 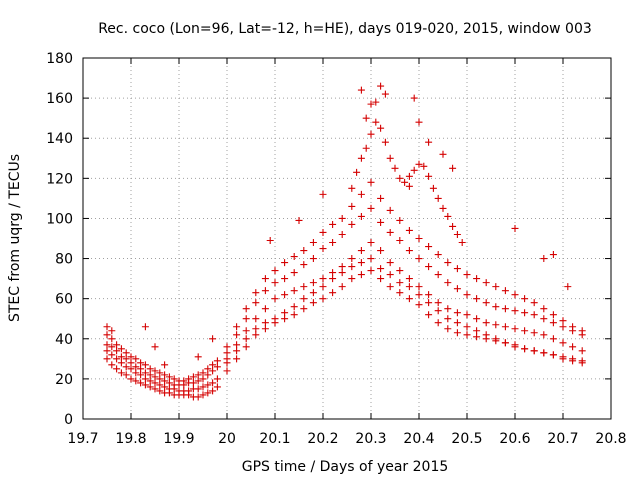 What do you see at coordinates (64, 340) in the screenshot?
I see `y-tick-label: 40` at bounding box center [64, 340].